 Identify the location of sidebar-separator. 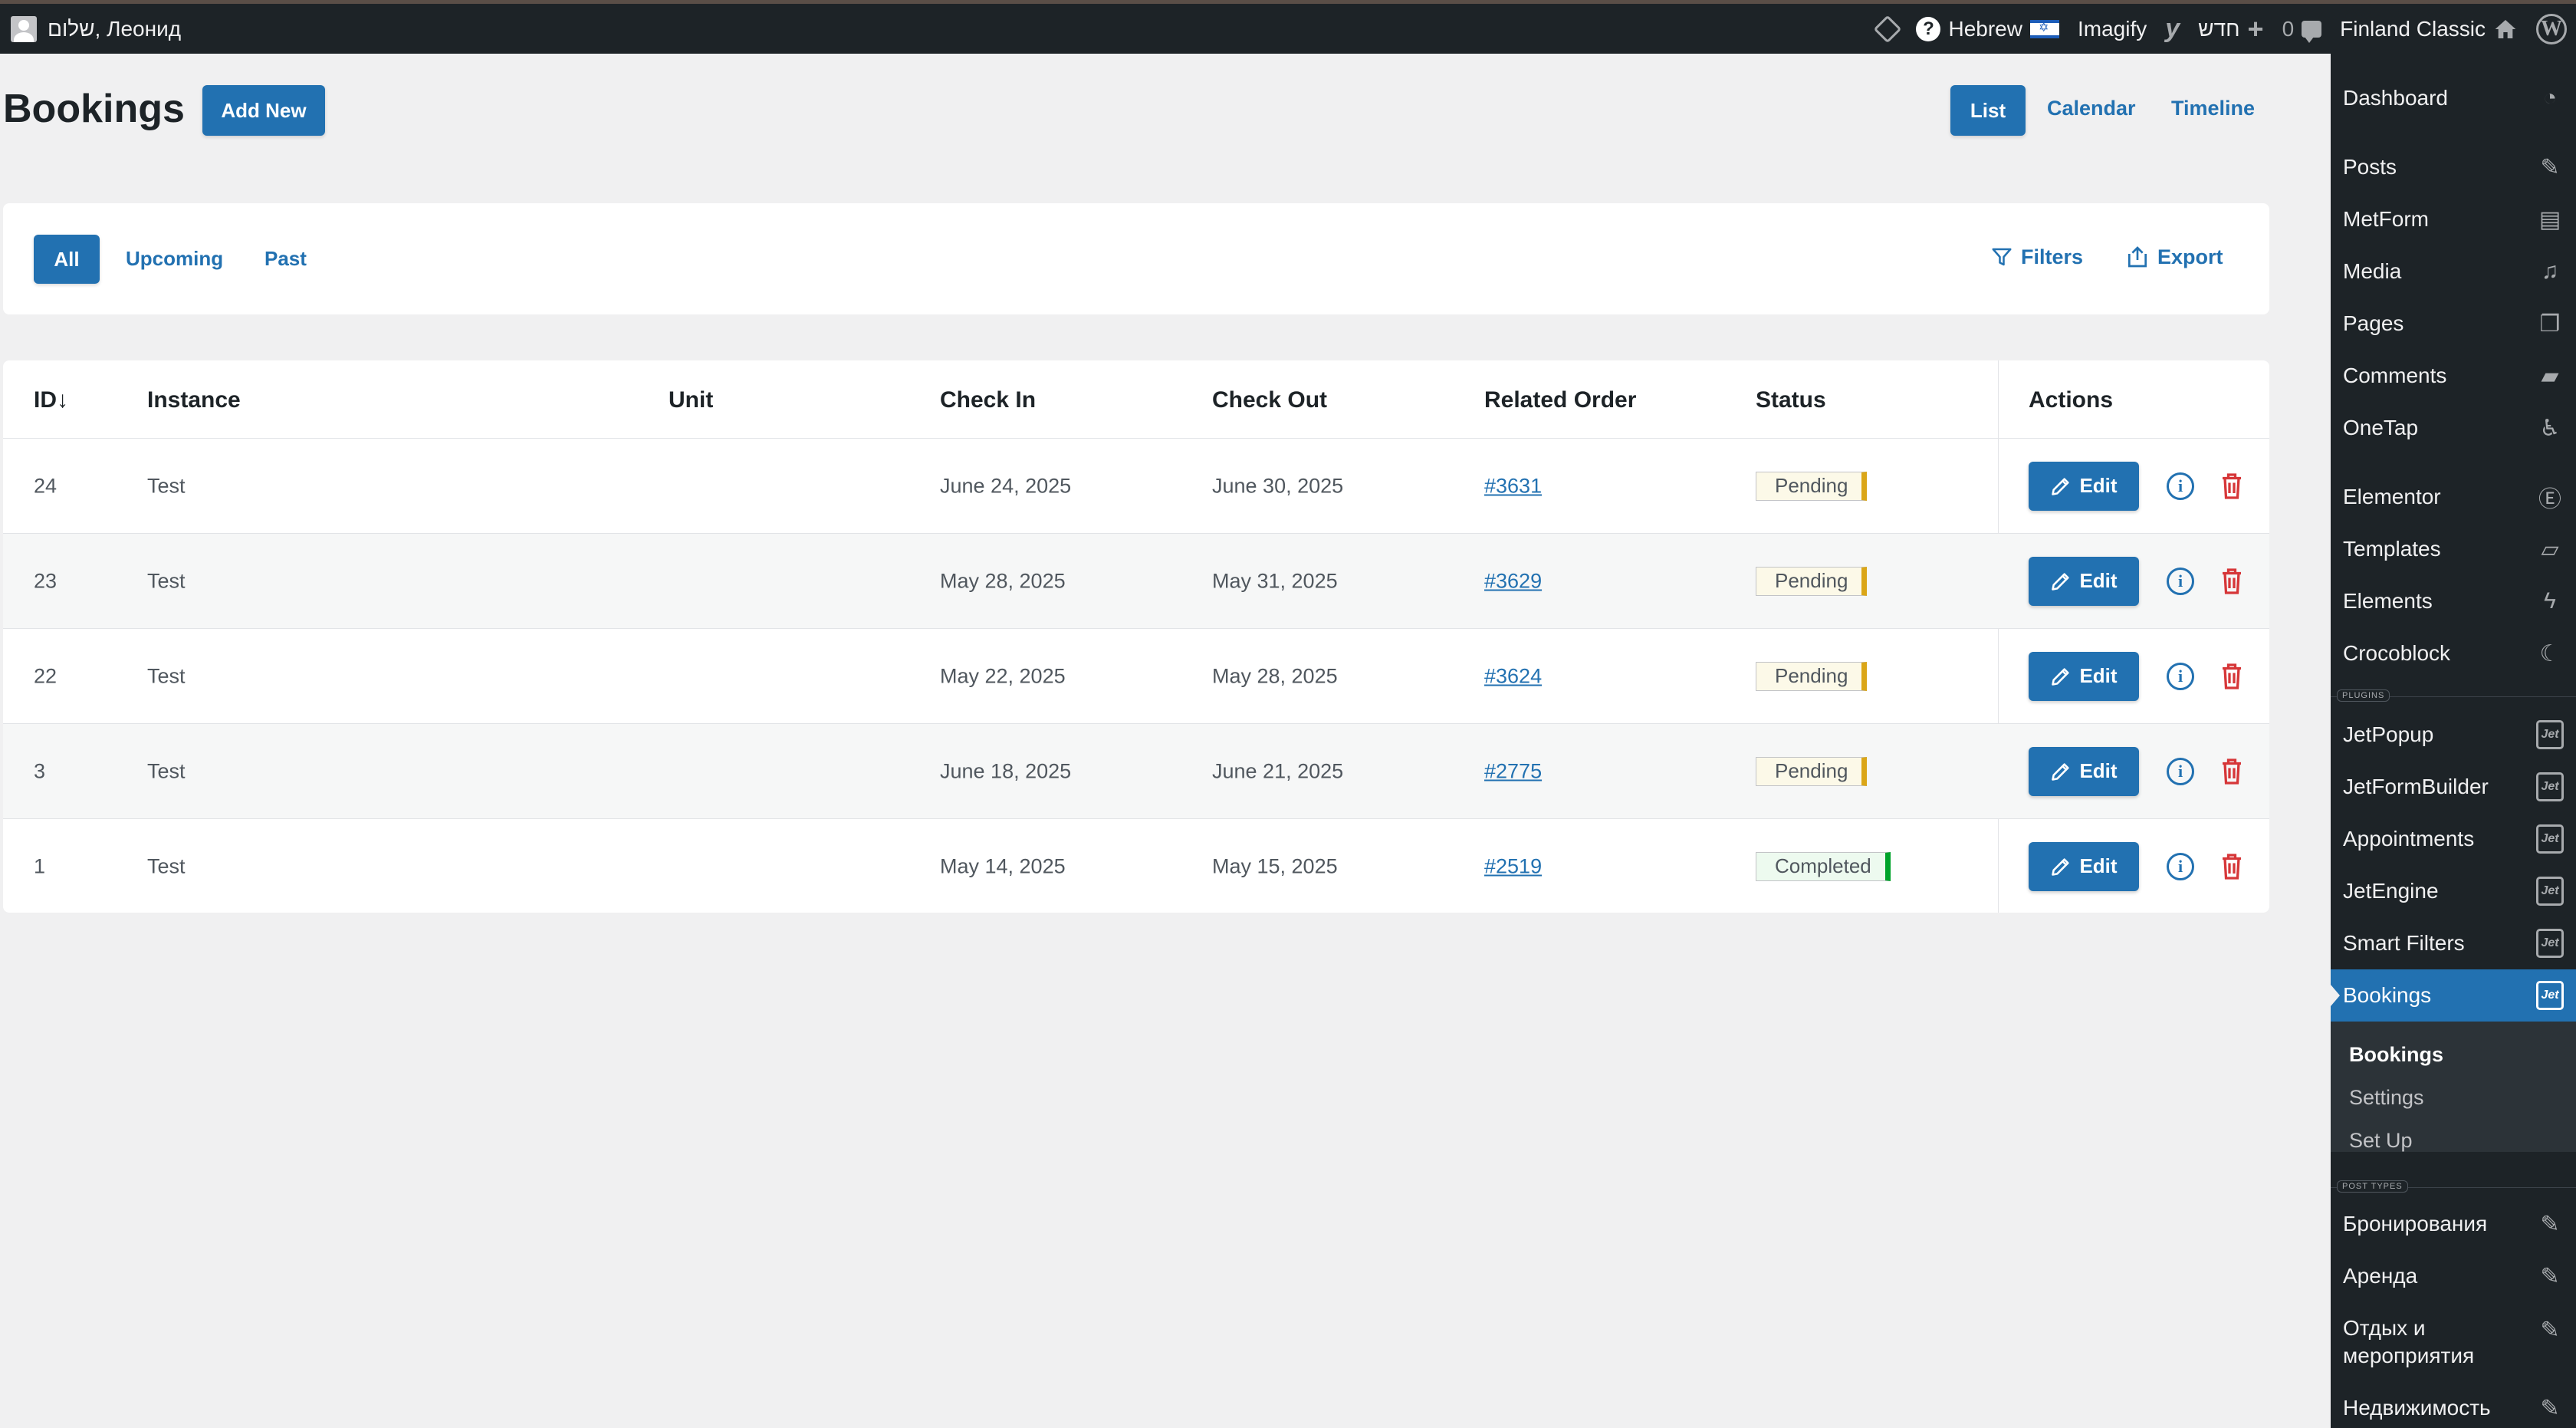
(2454, 1187).